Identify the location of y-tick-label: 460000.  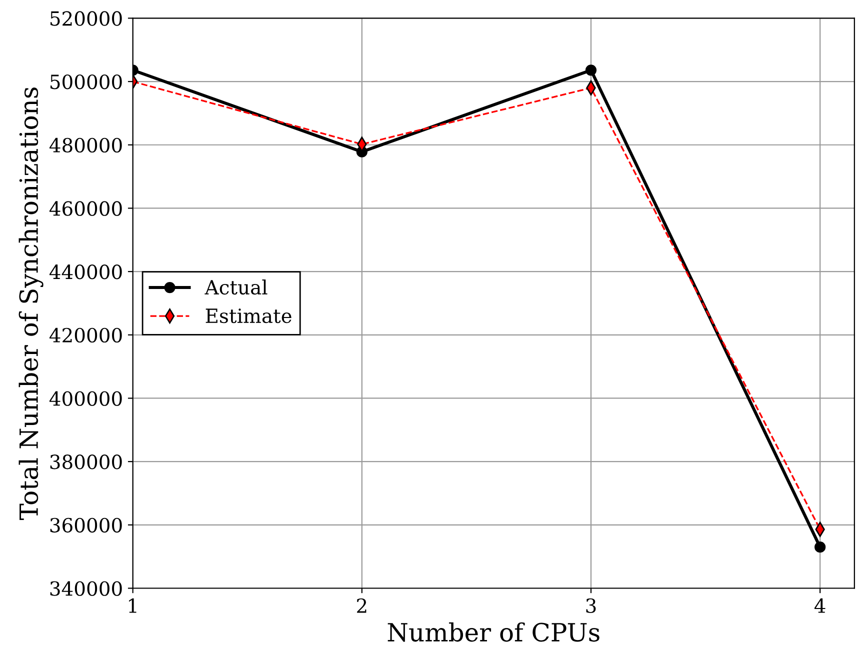
(85, 208).